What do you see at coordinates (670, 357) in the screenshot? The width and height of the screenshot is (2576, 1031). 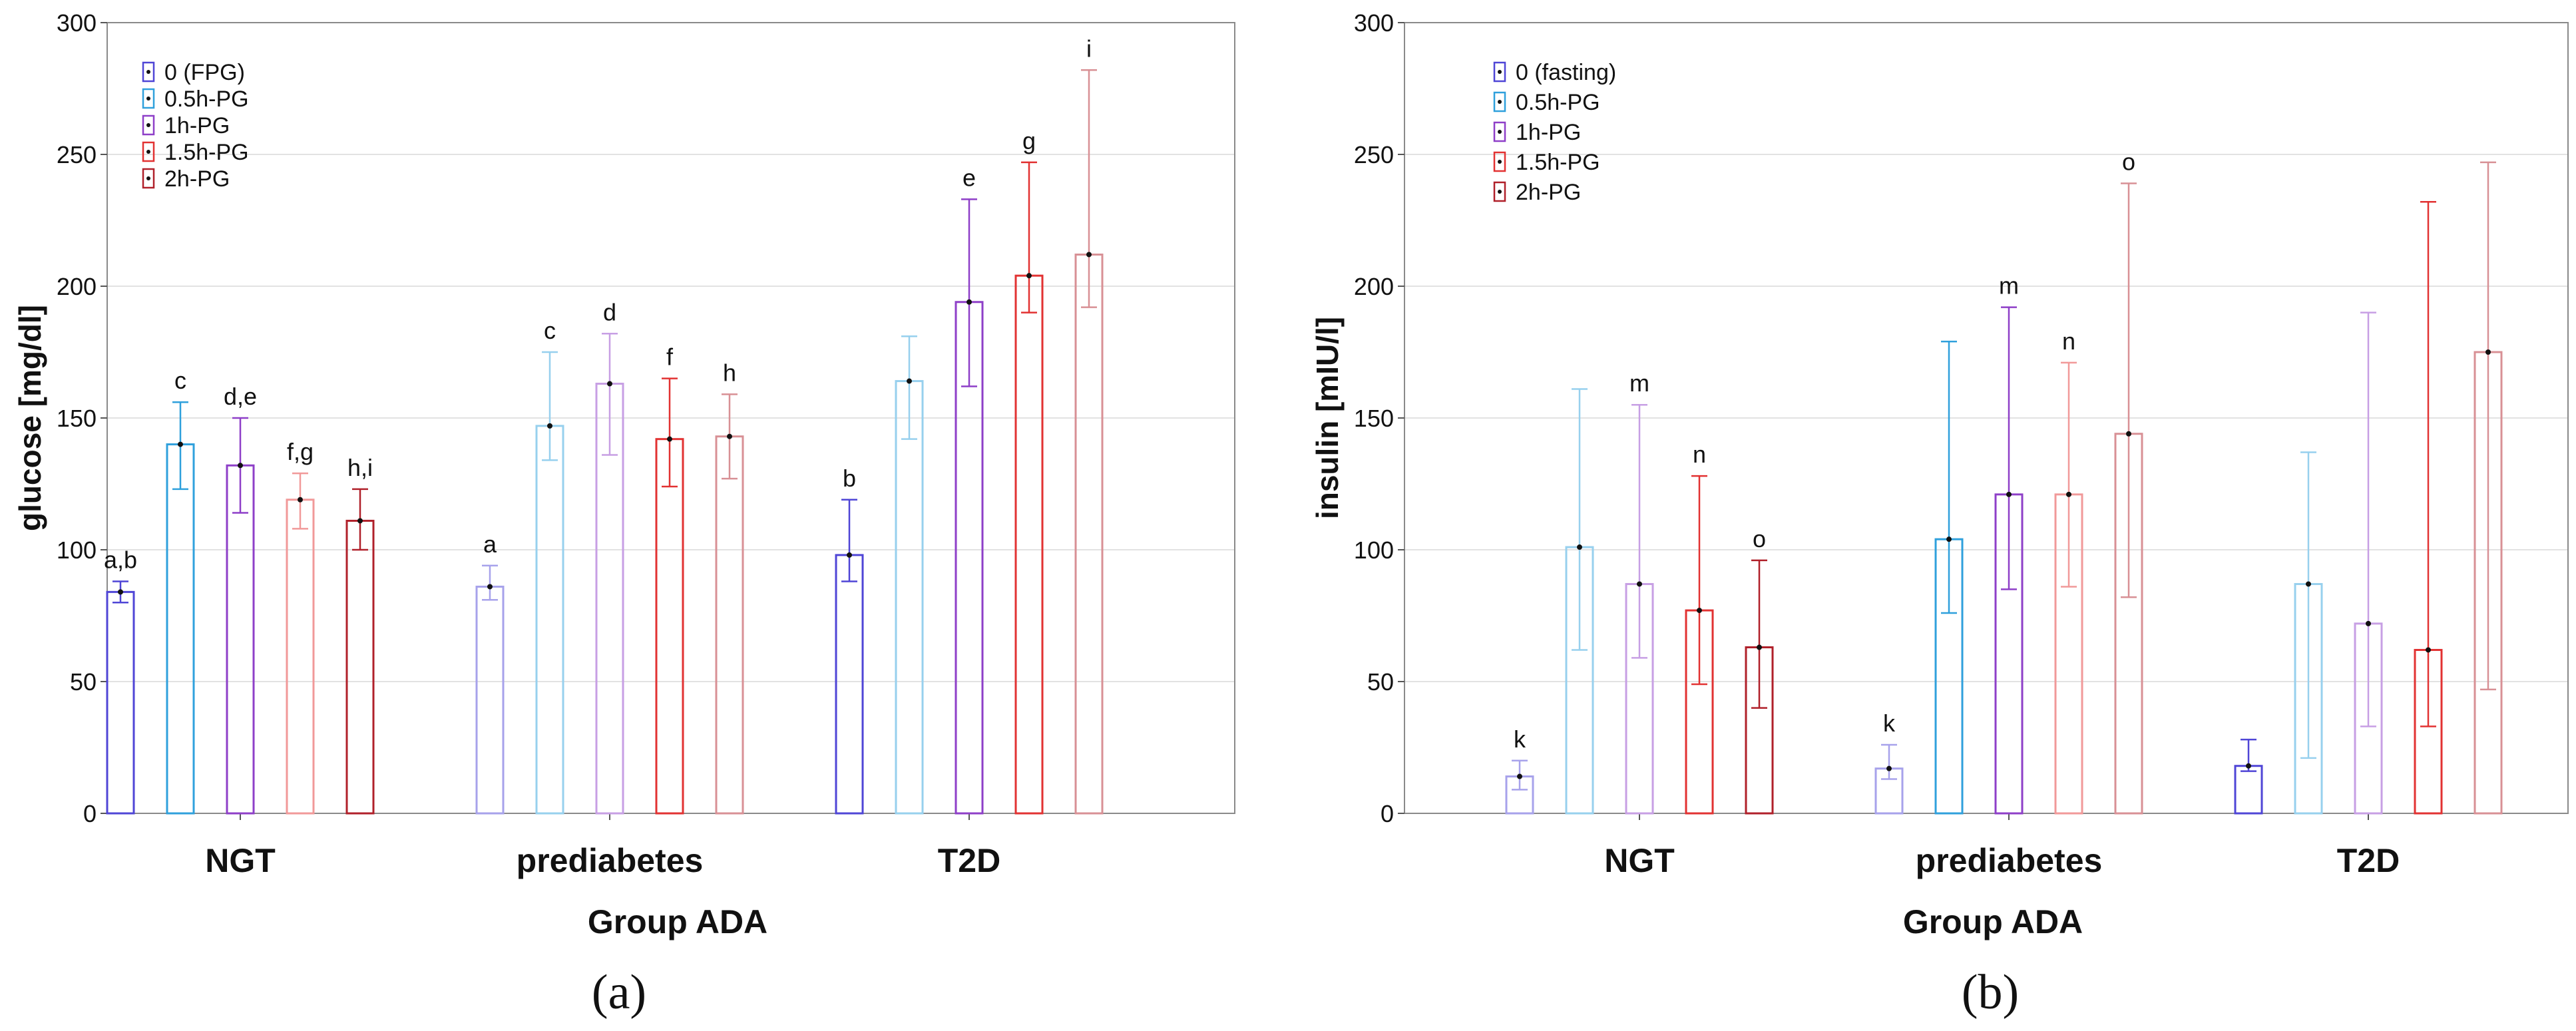 I see `significance-label: f` at bounding box center [670, 357].